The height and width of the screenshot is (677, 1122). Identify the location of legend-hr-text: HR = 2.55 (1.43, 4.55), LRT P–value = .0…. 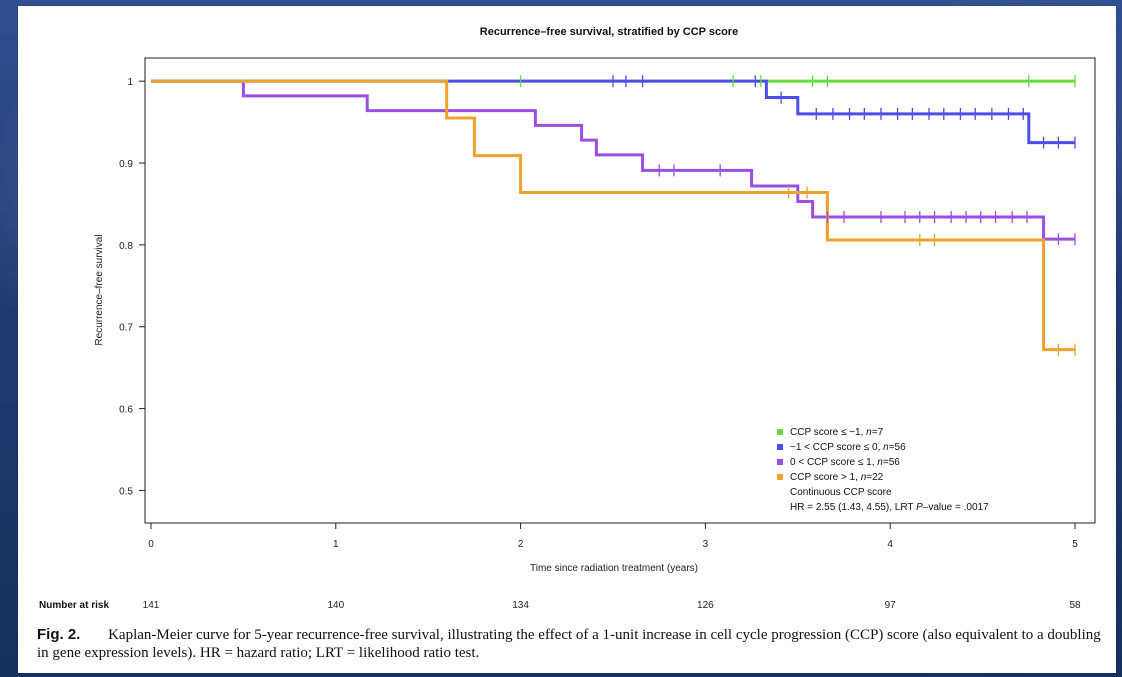
(889, 507).